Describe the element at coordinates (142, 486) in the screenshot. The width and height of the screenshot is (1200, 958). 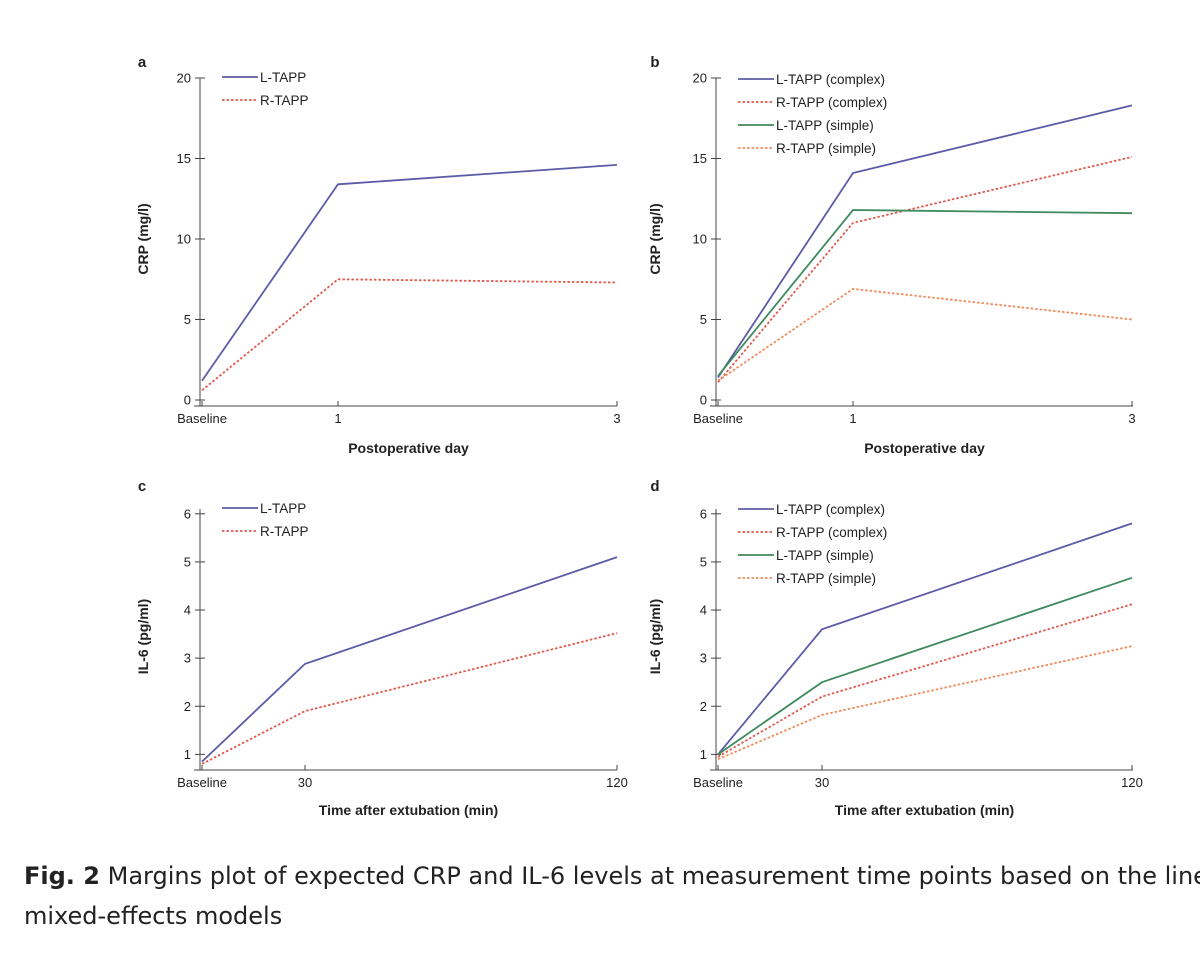
I see `panel-letter-c: c` at that location.